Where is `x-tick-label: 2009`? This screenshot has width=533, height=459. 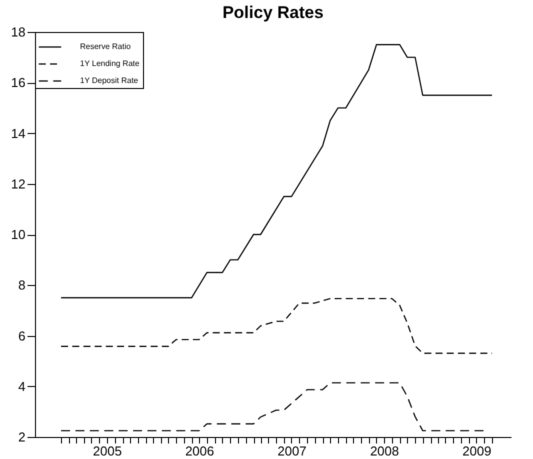 x-tick-label: 2009 is located at coordinates (477, 451).